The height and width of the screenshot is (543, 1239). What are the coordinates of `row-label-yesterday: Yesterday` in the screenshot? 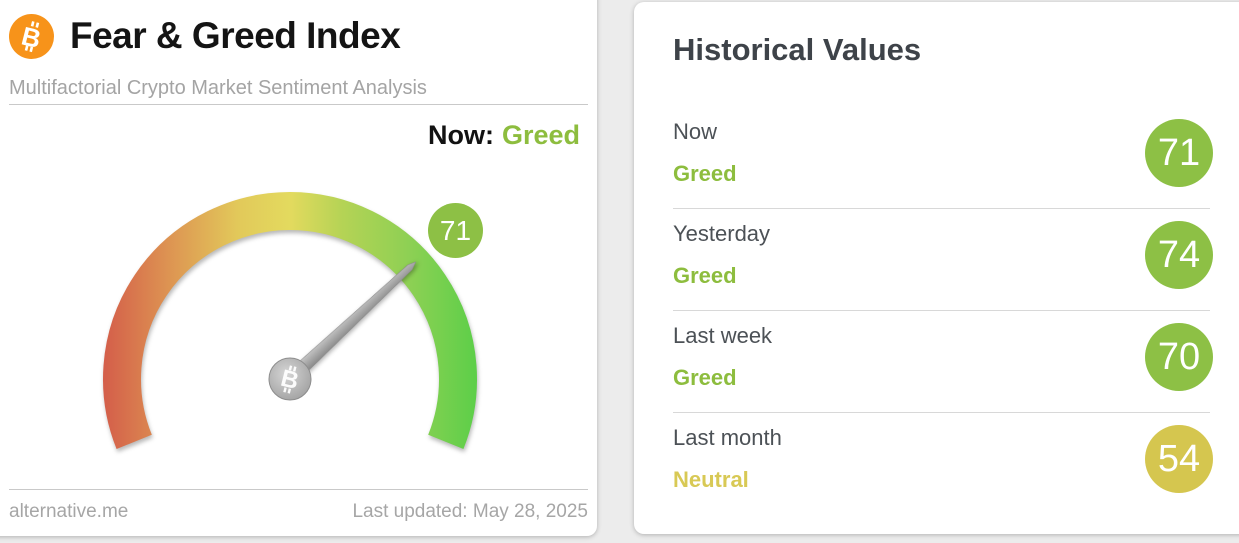 It's located at (722, 233).